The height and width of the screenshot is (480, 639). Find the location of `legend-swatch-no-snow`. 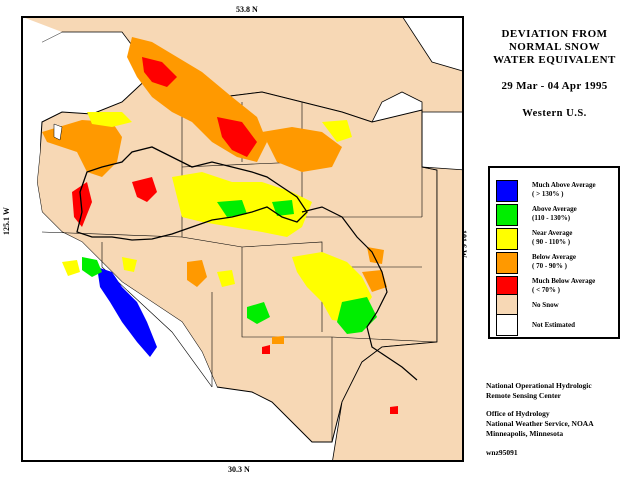

legend-swatch-no-snow is located at coordinates (507, 305).